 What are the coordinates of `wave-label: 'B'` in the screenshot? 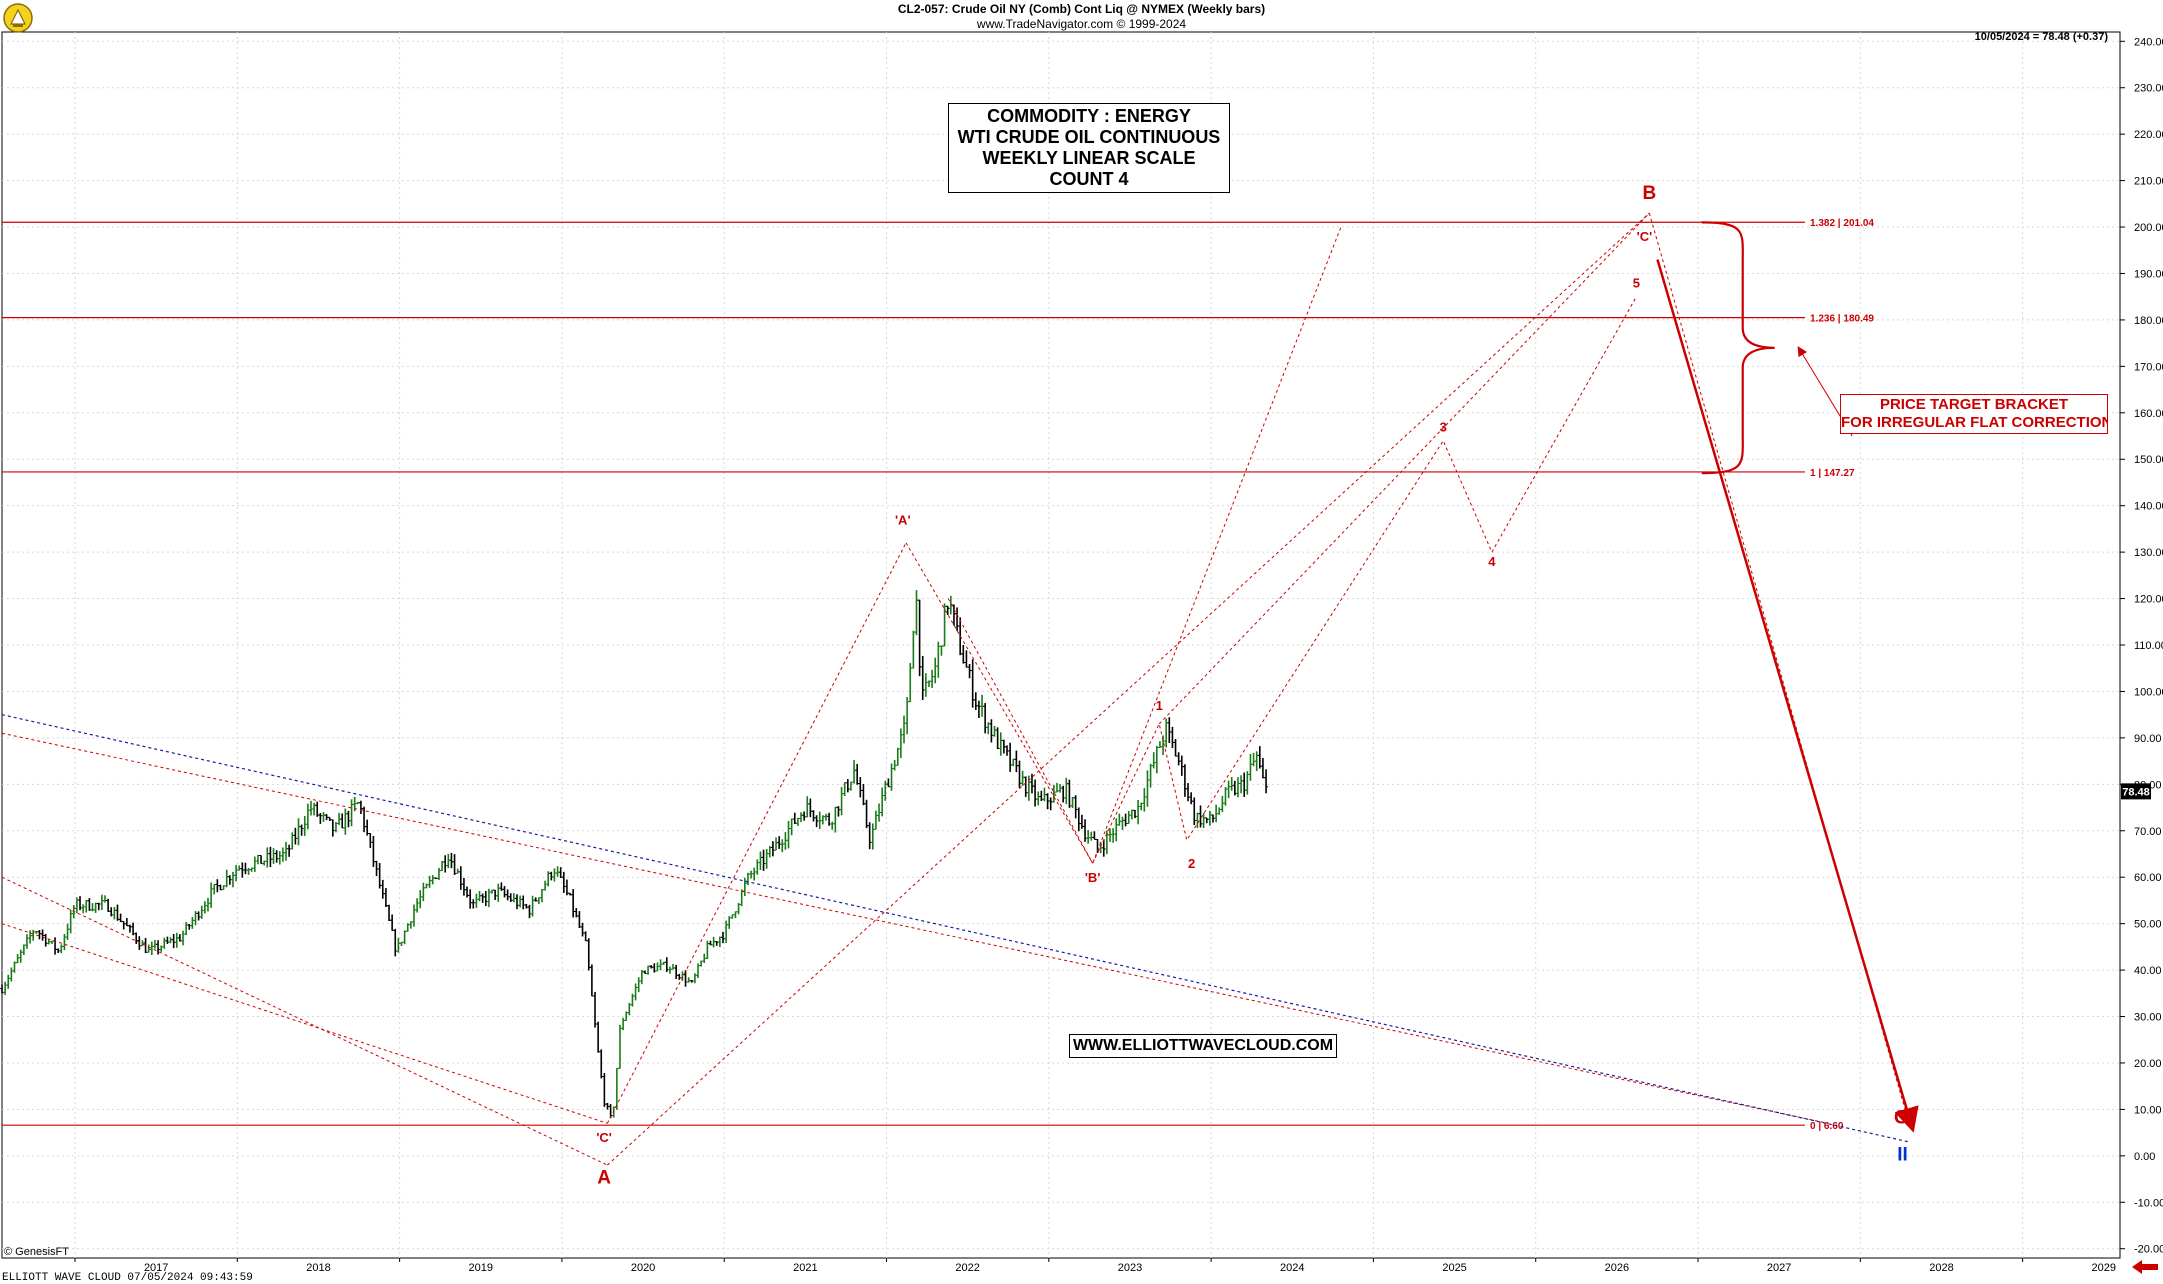 It's located at (1093, 877).